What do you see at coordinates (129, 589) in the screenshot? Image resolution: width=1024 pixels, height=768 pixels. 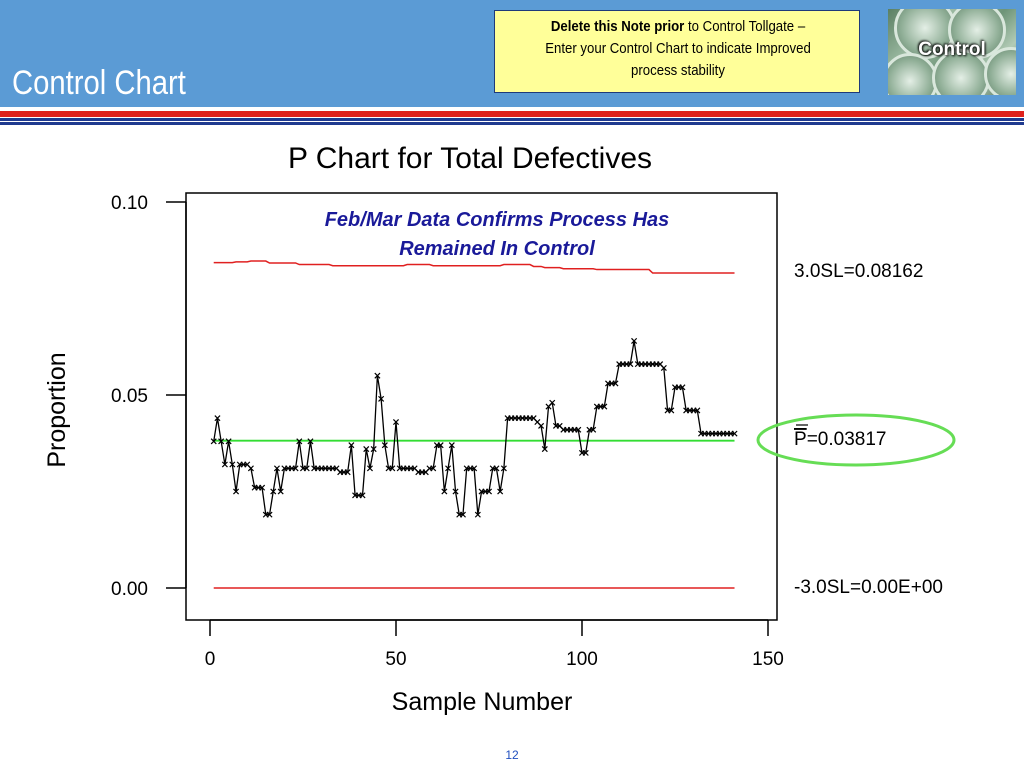 I see `y-tick-label: 0.00` at bounding box center [129, 589].